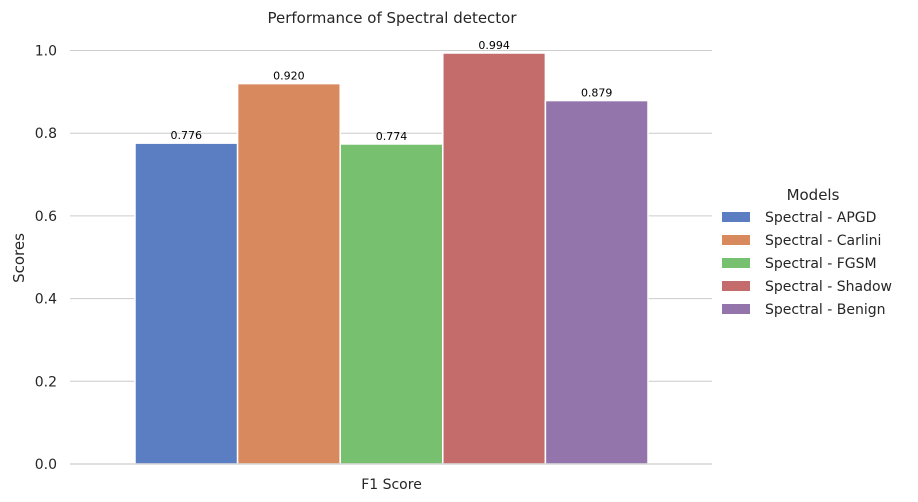 Image resolution: width=918 pixels, height=502 pixels. Describe the element at coordinates (820, 218) in the screenshot. I see `legend-entry: Spectral - APGD` at that location.